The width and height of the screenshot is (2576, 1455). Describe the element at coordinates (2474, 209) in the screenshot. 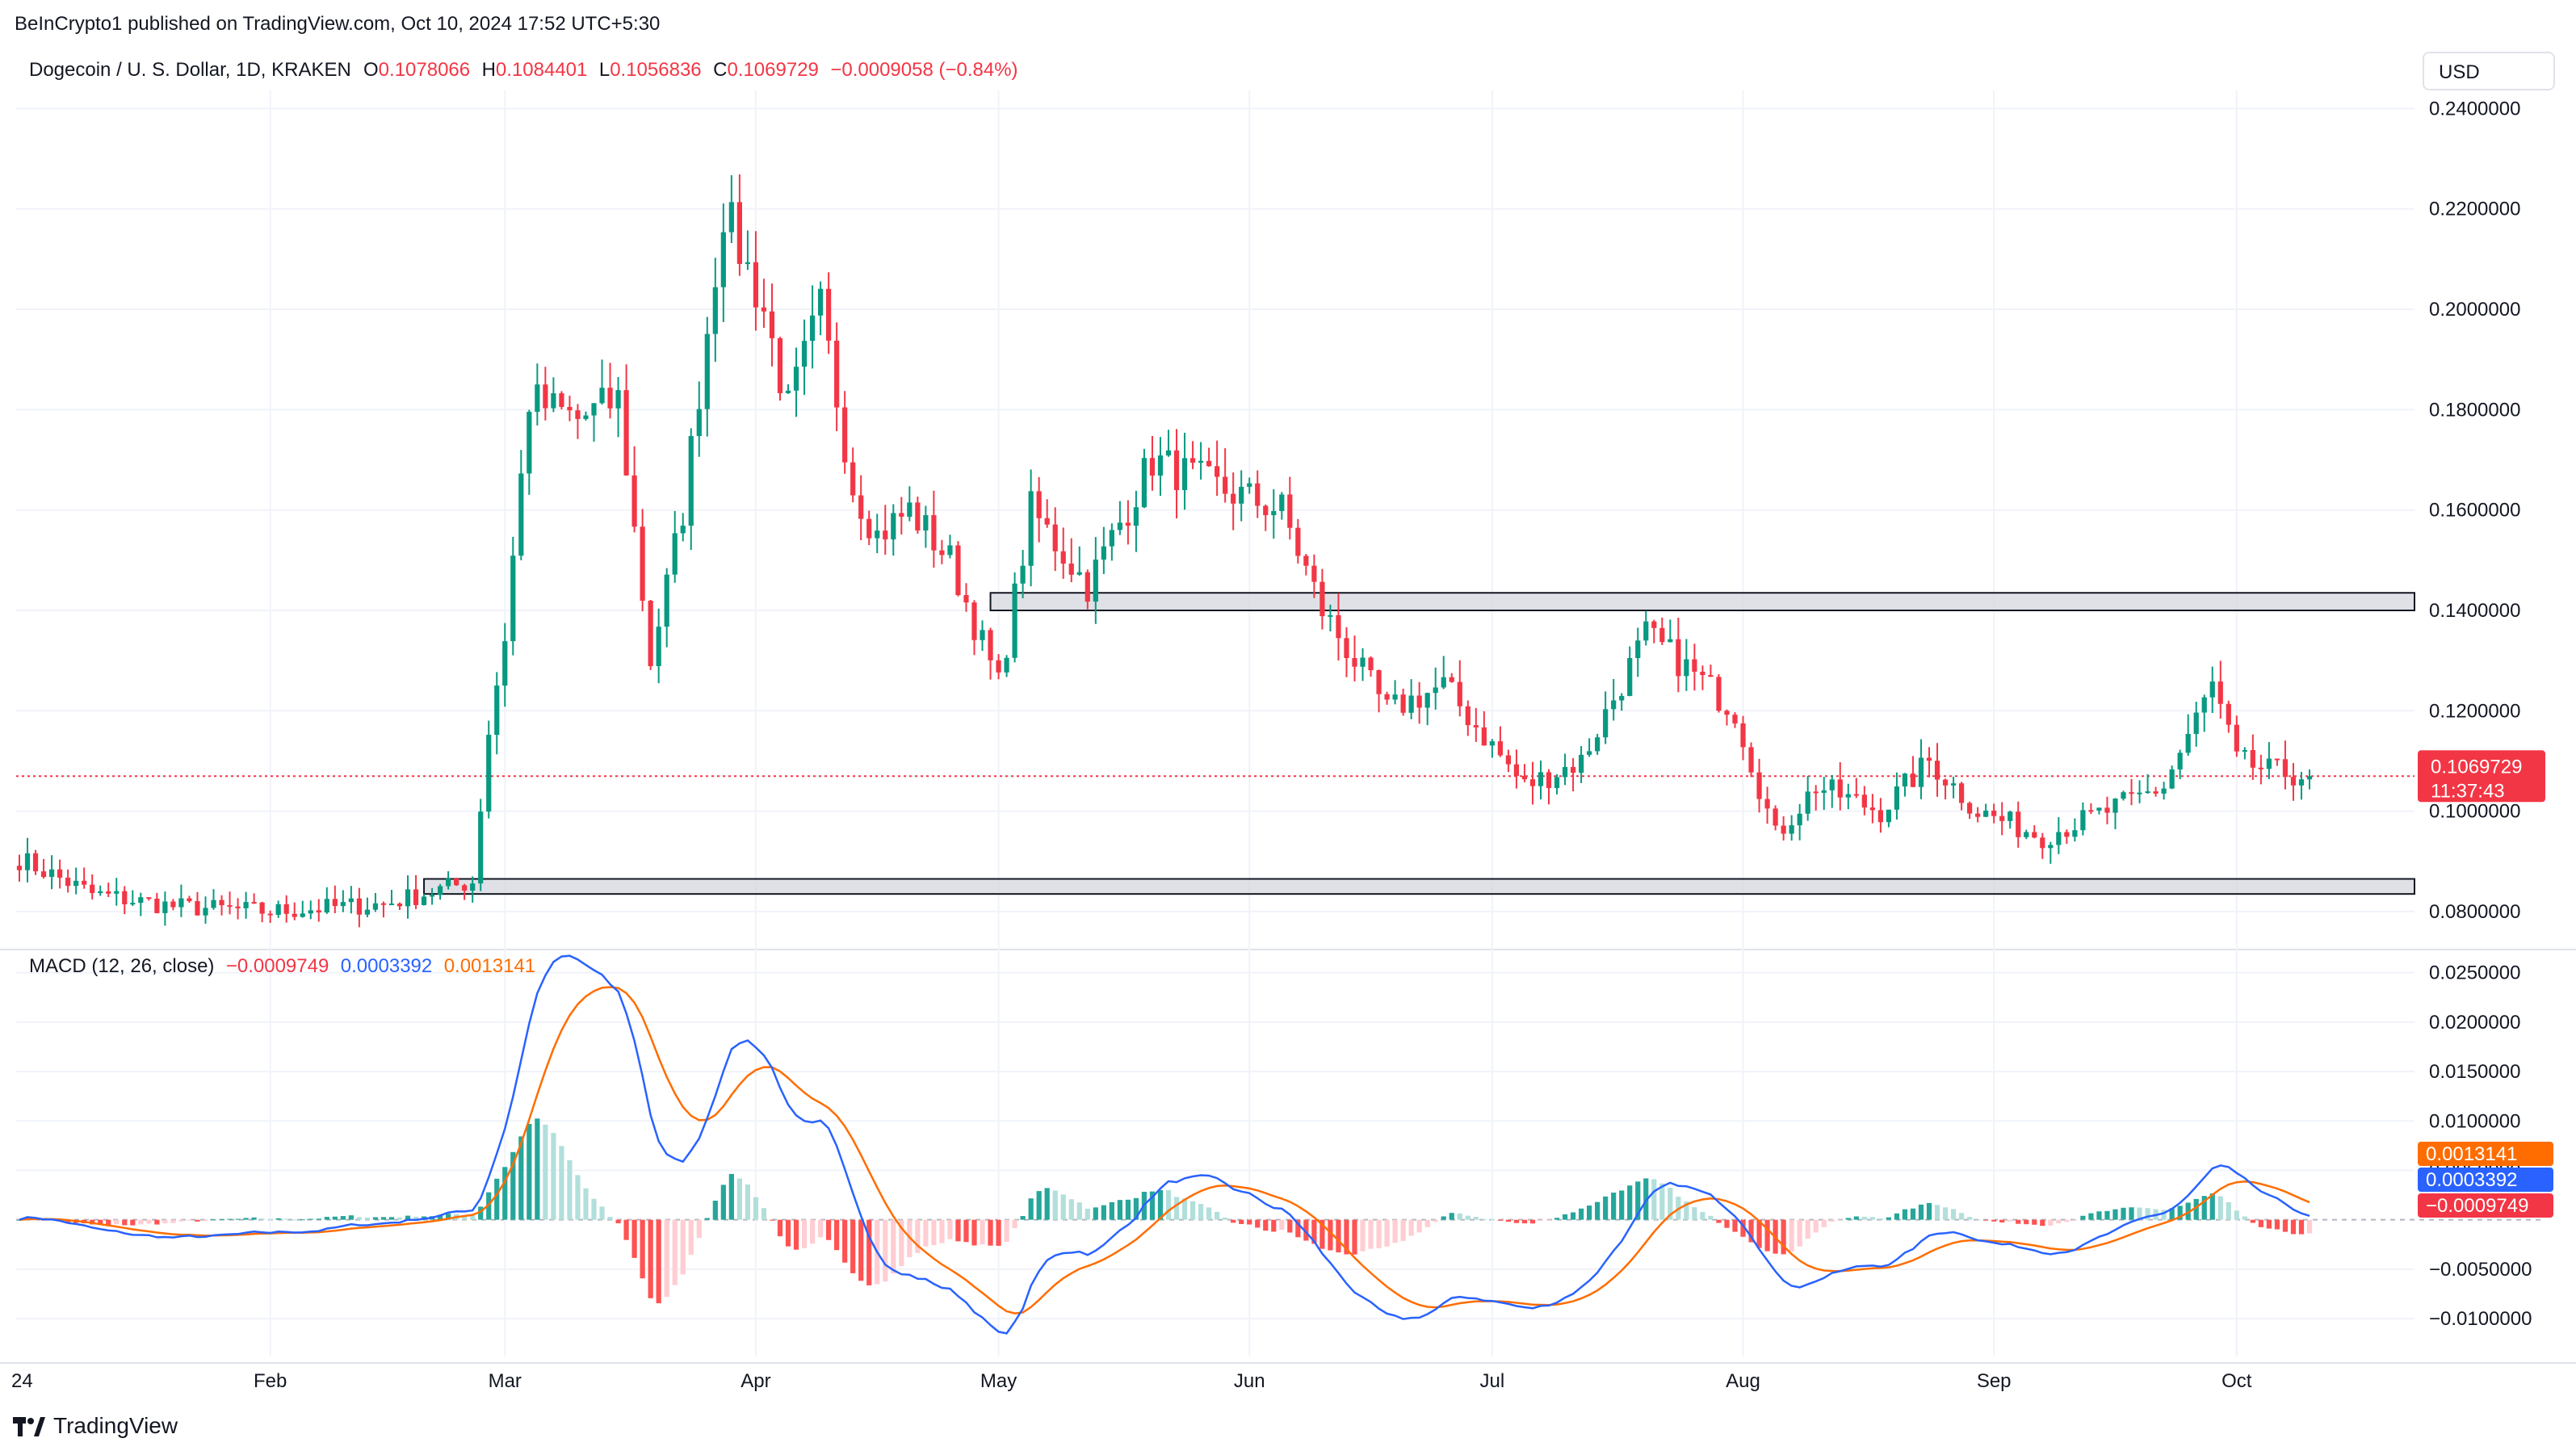

I see `price-tick-label: 0.2200000` at that location.